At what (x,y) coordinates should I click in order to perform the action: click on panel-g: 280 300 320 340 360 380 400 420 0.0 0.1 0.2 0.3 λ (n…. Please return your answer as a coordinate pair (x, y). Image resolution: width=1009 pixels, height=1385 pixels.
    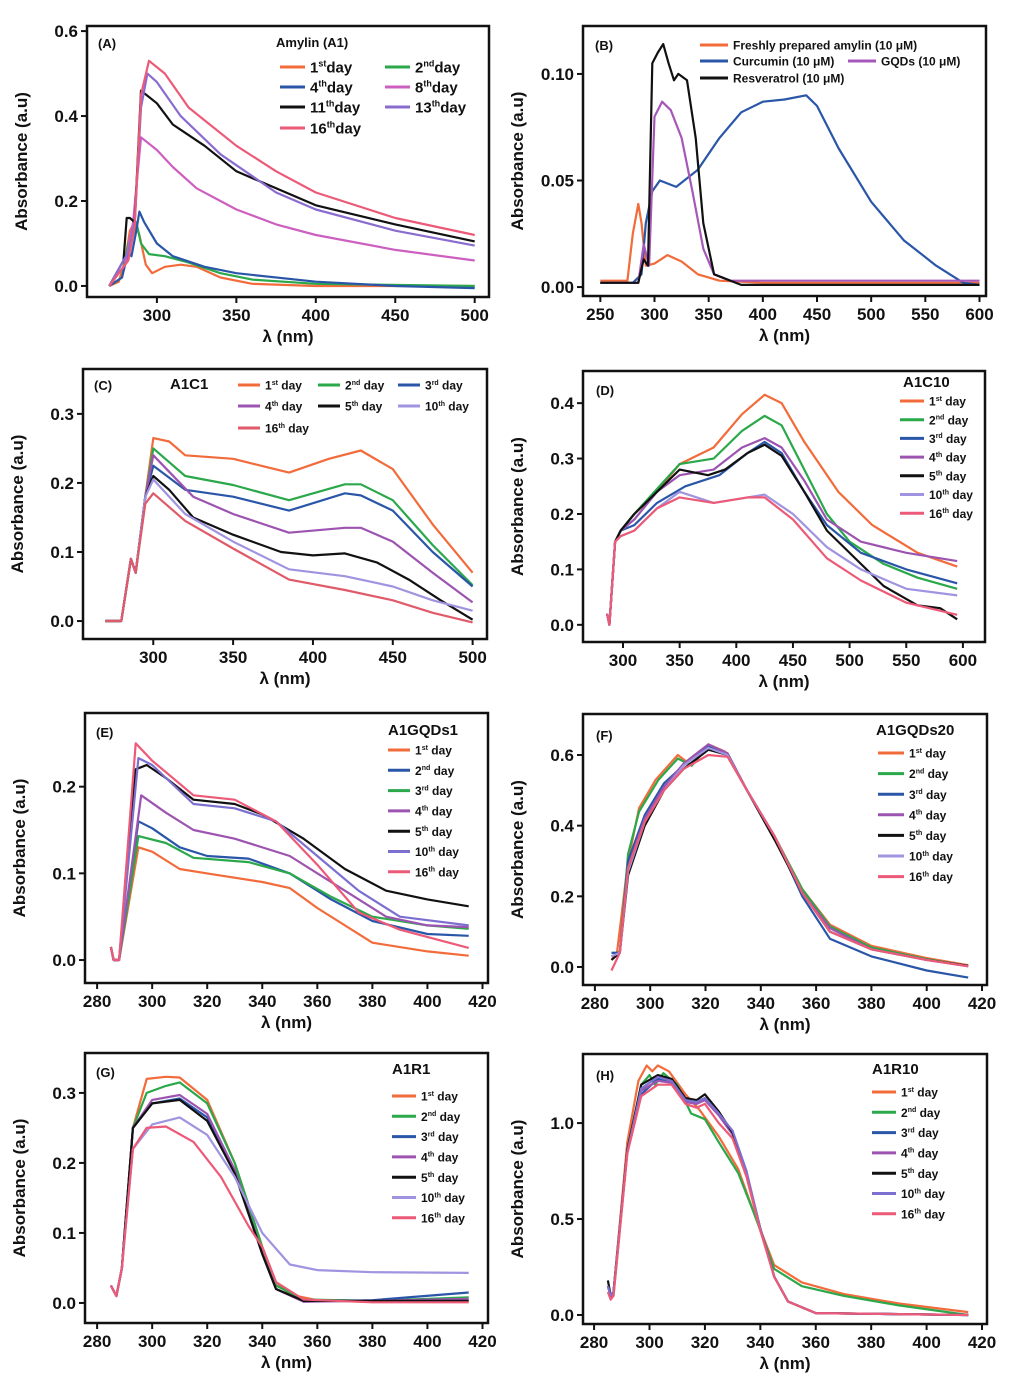
    Looking at the image, I should click on (253, 1211).